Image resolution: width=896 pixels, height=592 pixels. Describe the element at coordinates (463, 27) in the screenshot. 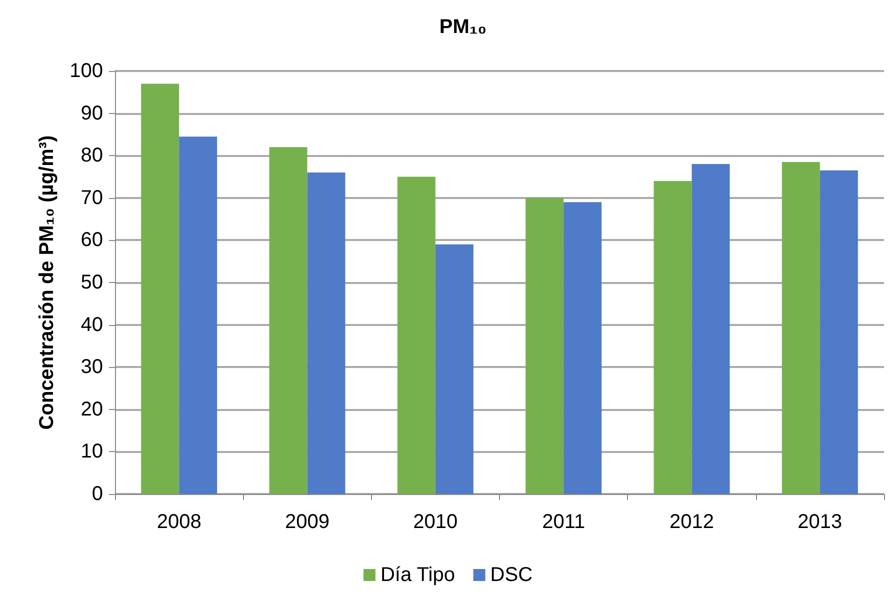

I see `chart-title: PM₁₀` at that location.